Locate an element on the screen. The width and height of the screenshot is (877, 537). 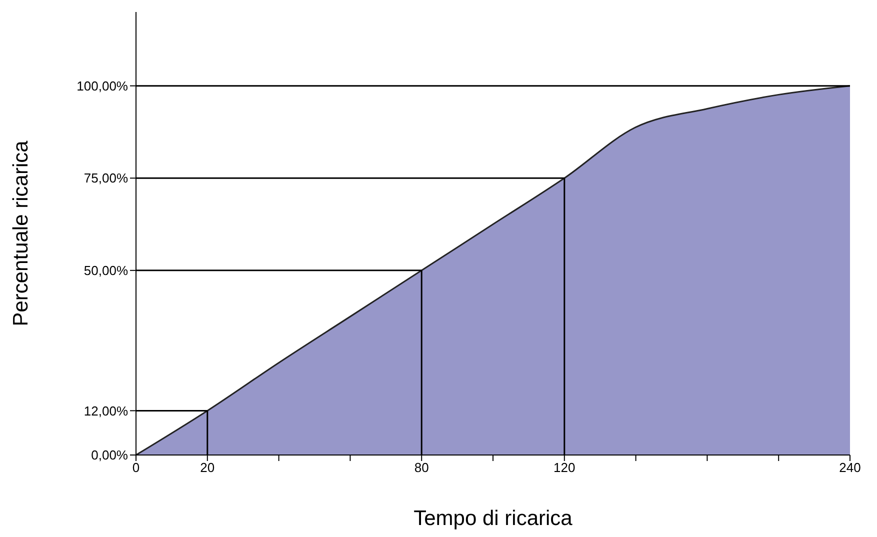
x-tick-label: 240 is located at coordinates (850, 468).